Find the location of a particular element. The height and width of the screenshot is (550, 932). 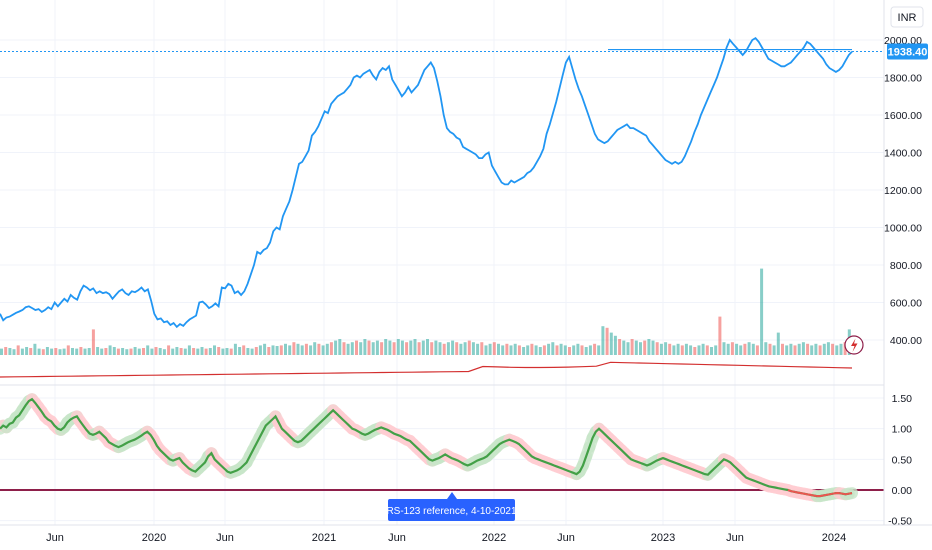

reference-marker is located at coordinates (452, 495).